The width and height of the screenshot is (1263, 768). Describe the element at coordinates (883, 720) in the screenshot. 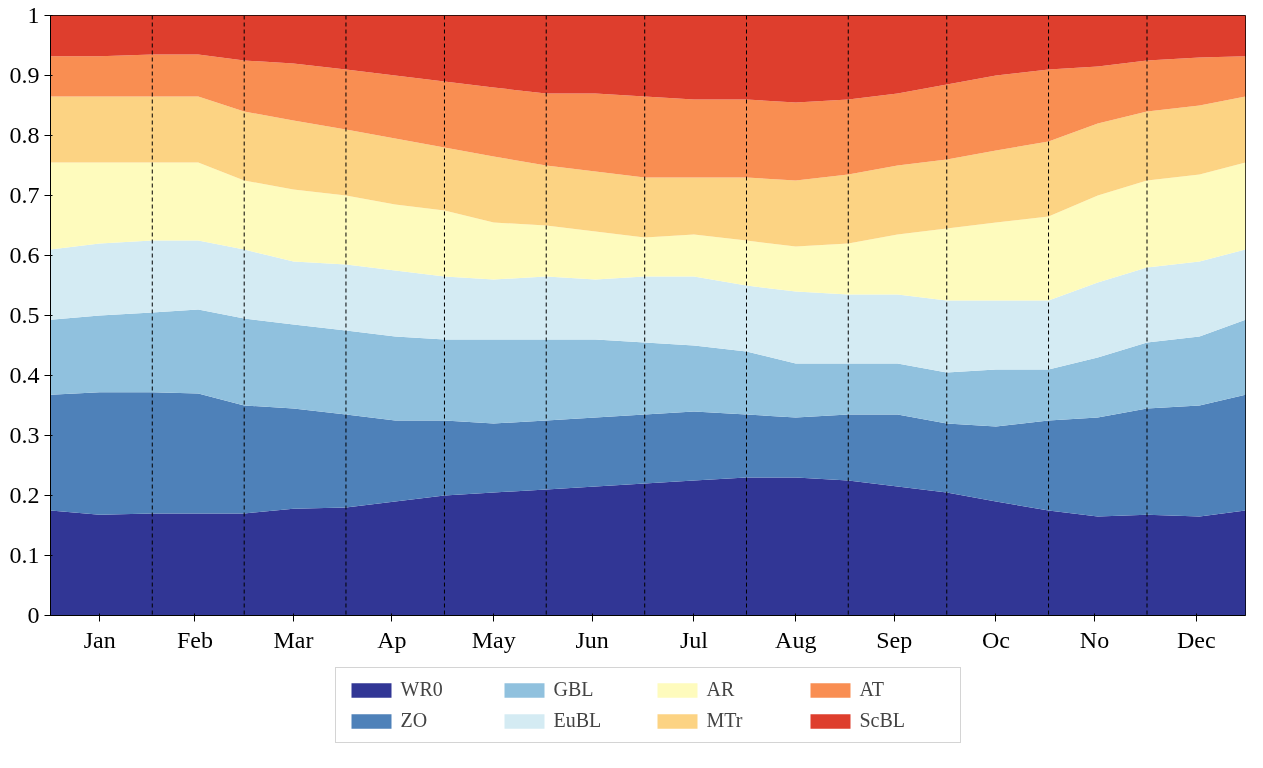

I see `legend-label: ScBL` at that location.